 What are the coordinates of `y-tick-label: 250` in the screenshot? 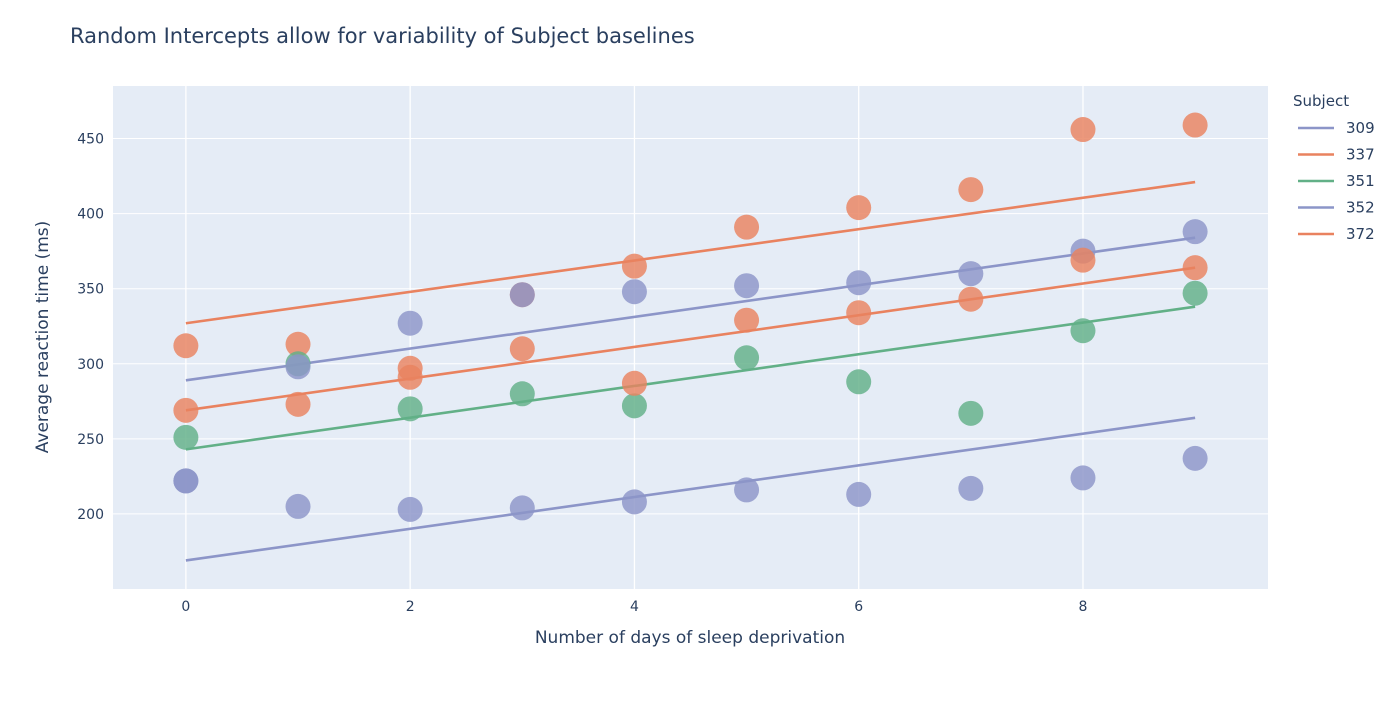 It's located at (90, 440).